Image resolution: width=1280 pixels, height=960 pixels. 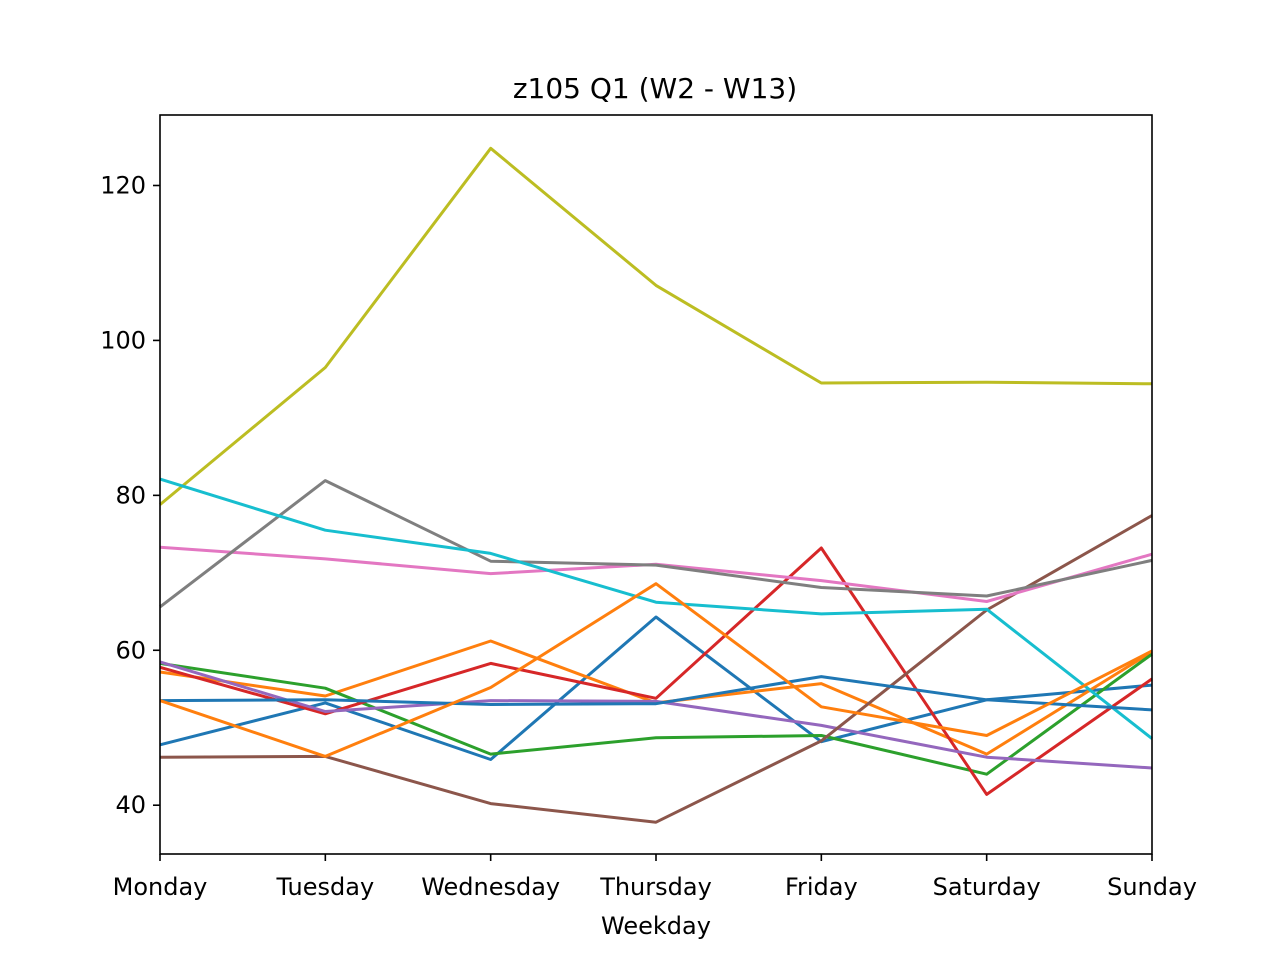 What do you see at coordinates (130, 650) in the screenshot?
I see `y-tick-label: 60` at bounding box center [130, 650].